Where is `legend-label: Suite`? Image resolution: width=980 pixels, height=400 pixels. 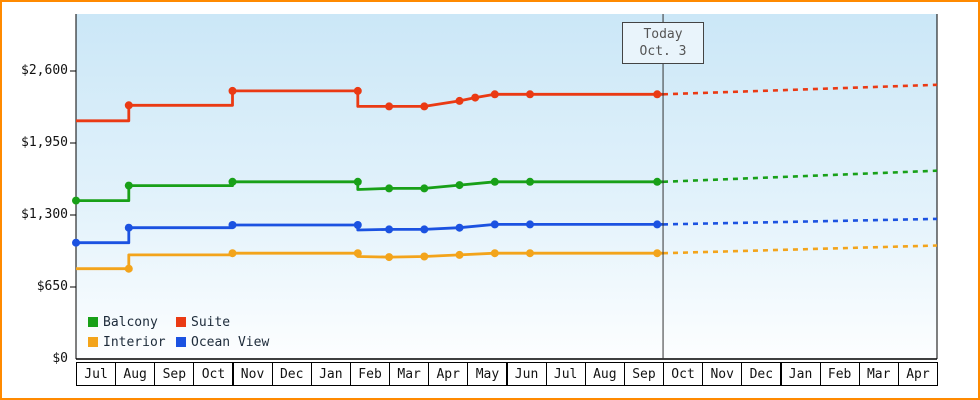
legend-label: Suite is located at coordinates (211, 322).